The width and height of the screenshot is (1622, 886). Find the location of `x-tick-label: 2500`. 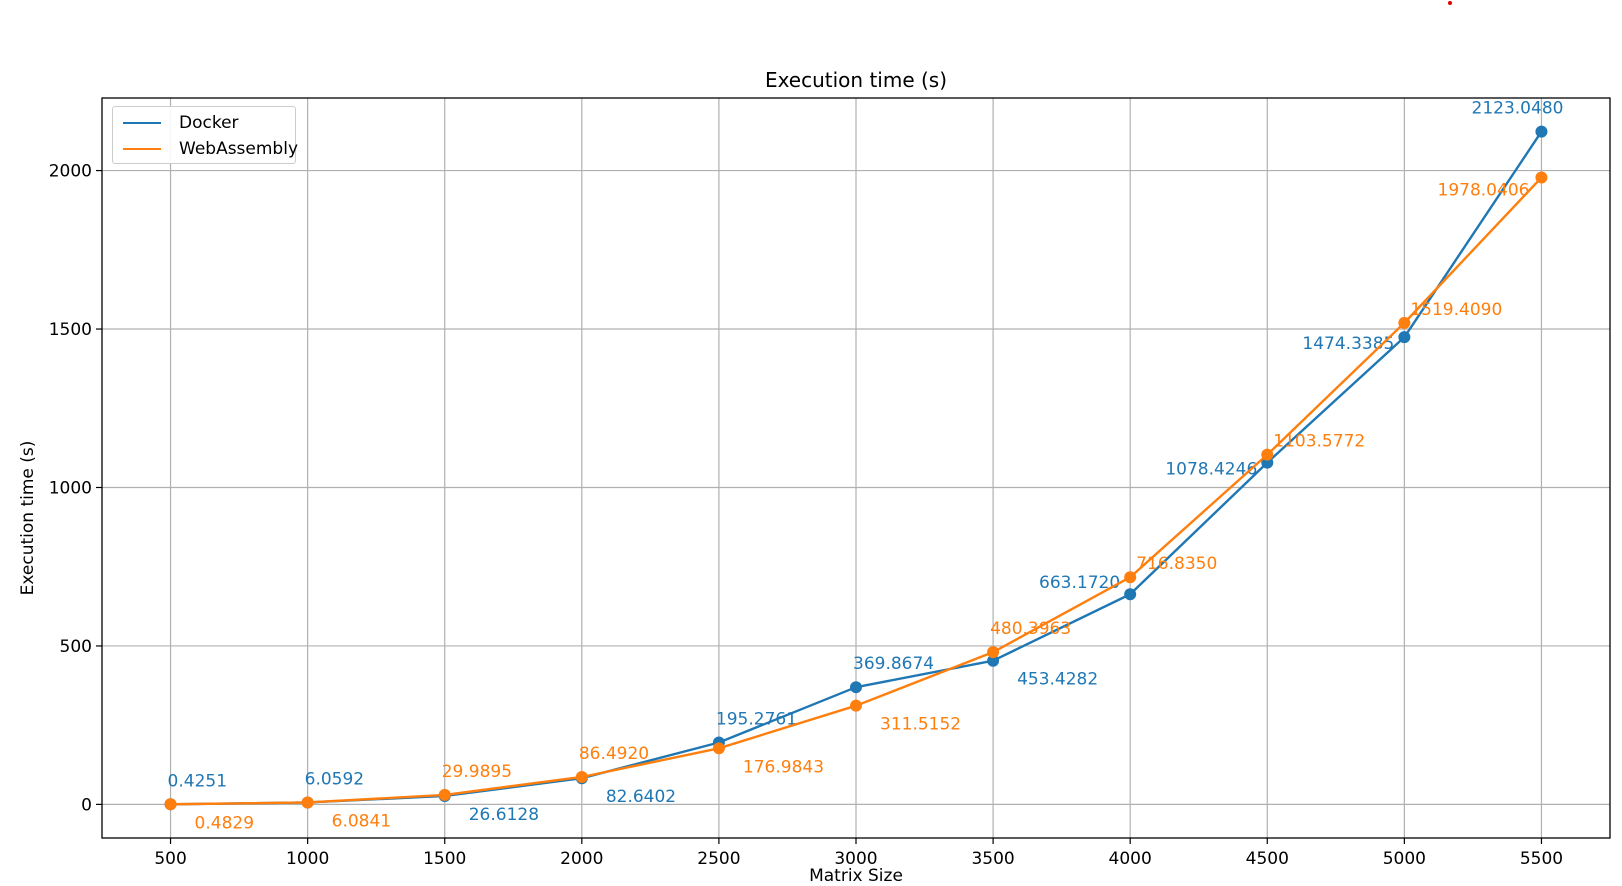

x-tick-label: 2500 is located at coordinates (718, 859).